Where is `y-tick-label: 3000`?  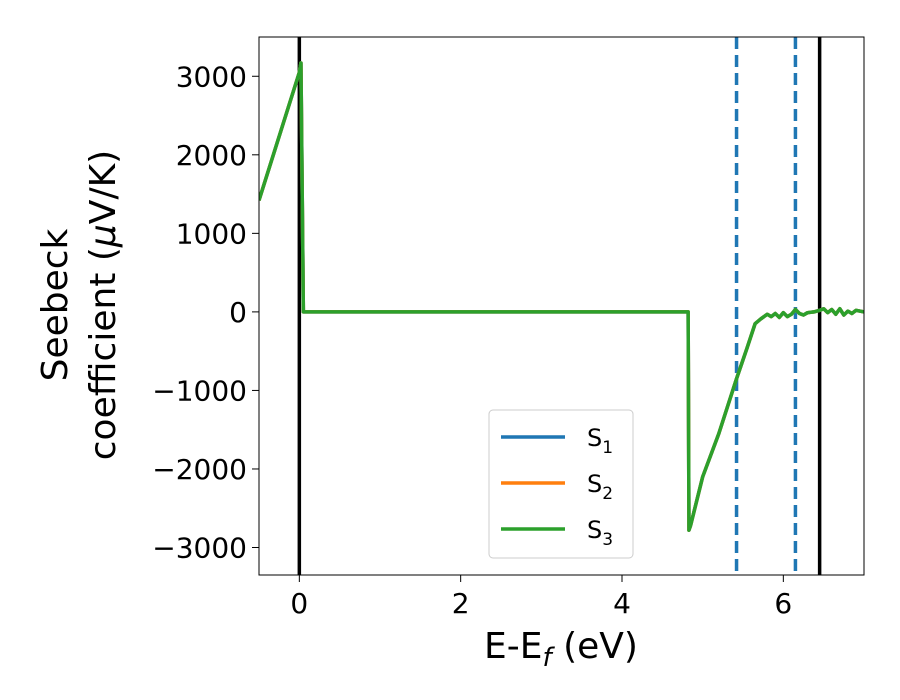 y-tick-label: 3000 is located at coordinates (211, 76).